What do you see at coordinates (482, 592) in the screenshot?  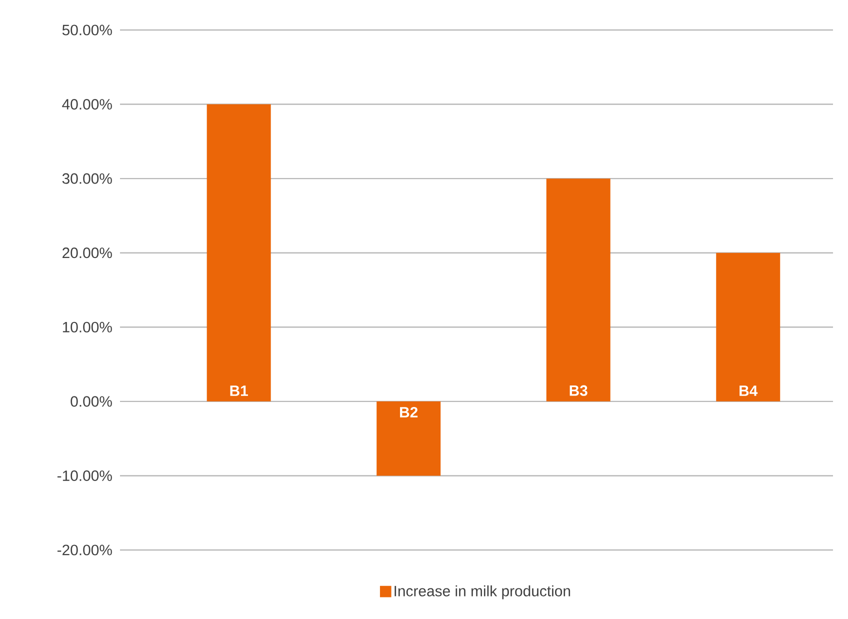 I see `legend-label: Increase in milk production` at bounding box center [482, 592].